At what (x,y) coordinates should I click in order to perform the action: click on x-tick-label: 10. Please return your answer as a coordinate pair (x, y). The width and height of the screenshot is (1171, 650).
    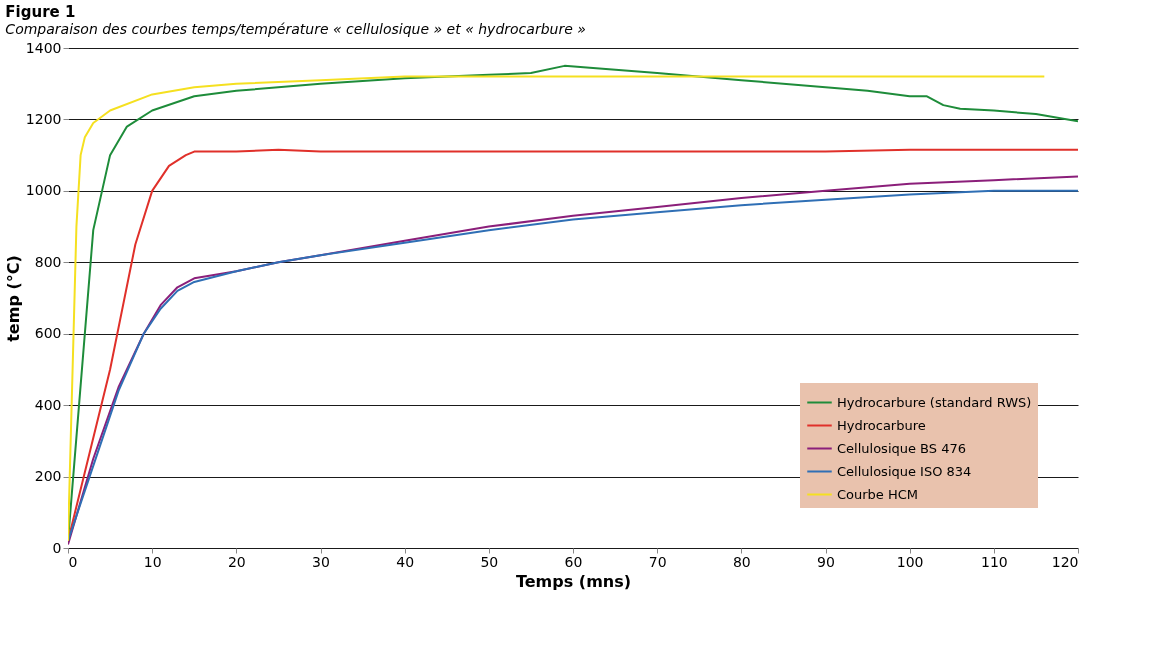
    Looking at the image, I should click on (152, 561).